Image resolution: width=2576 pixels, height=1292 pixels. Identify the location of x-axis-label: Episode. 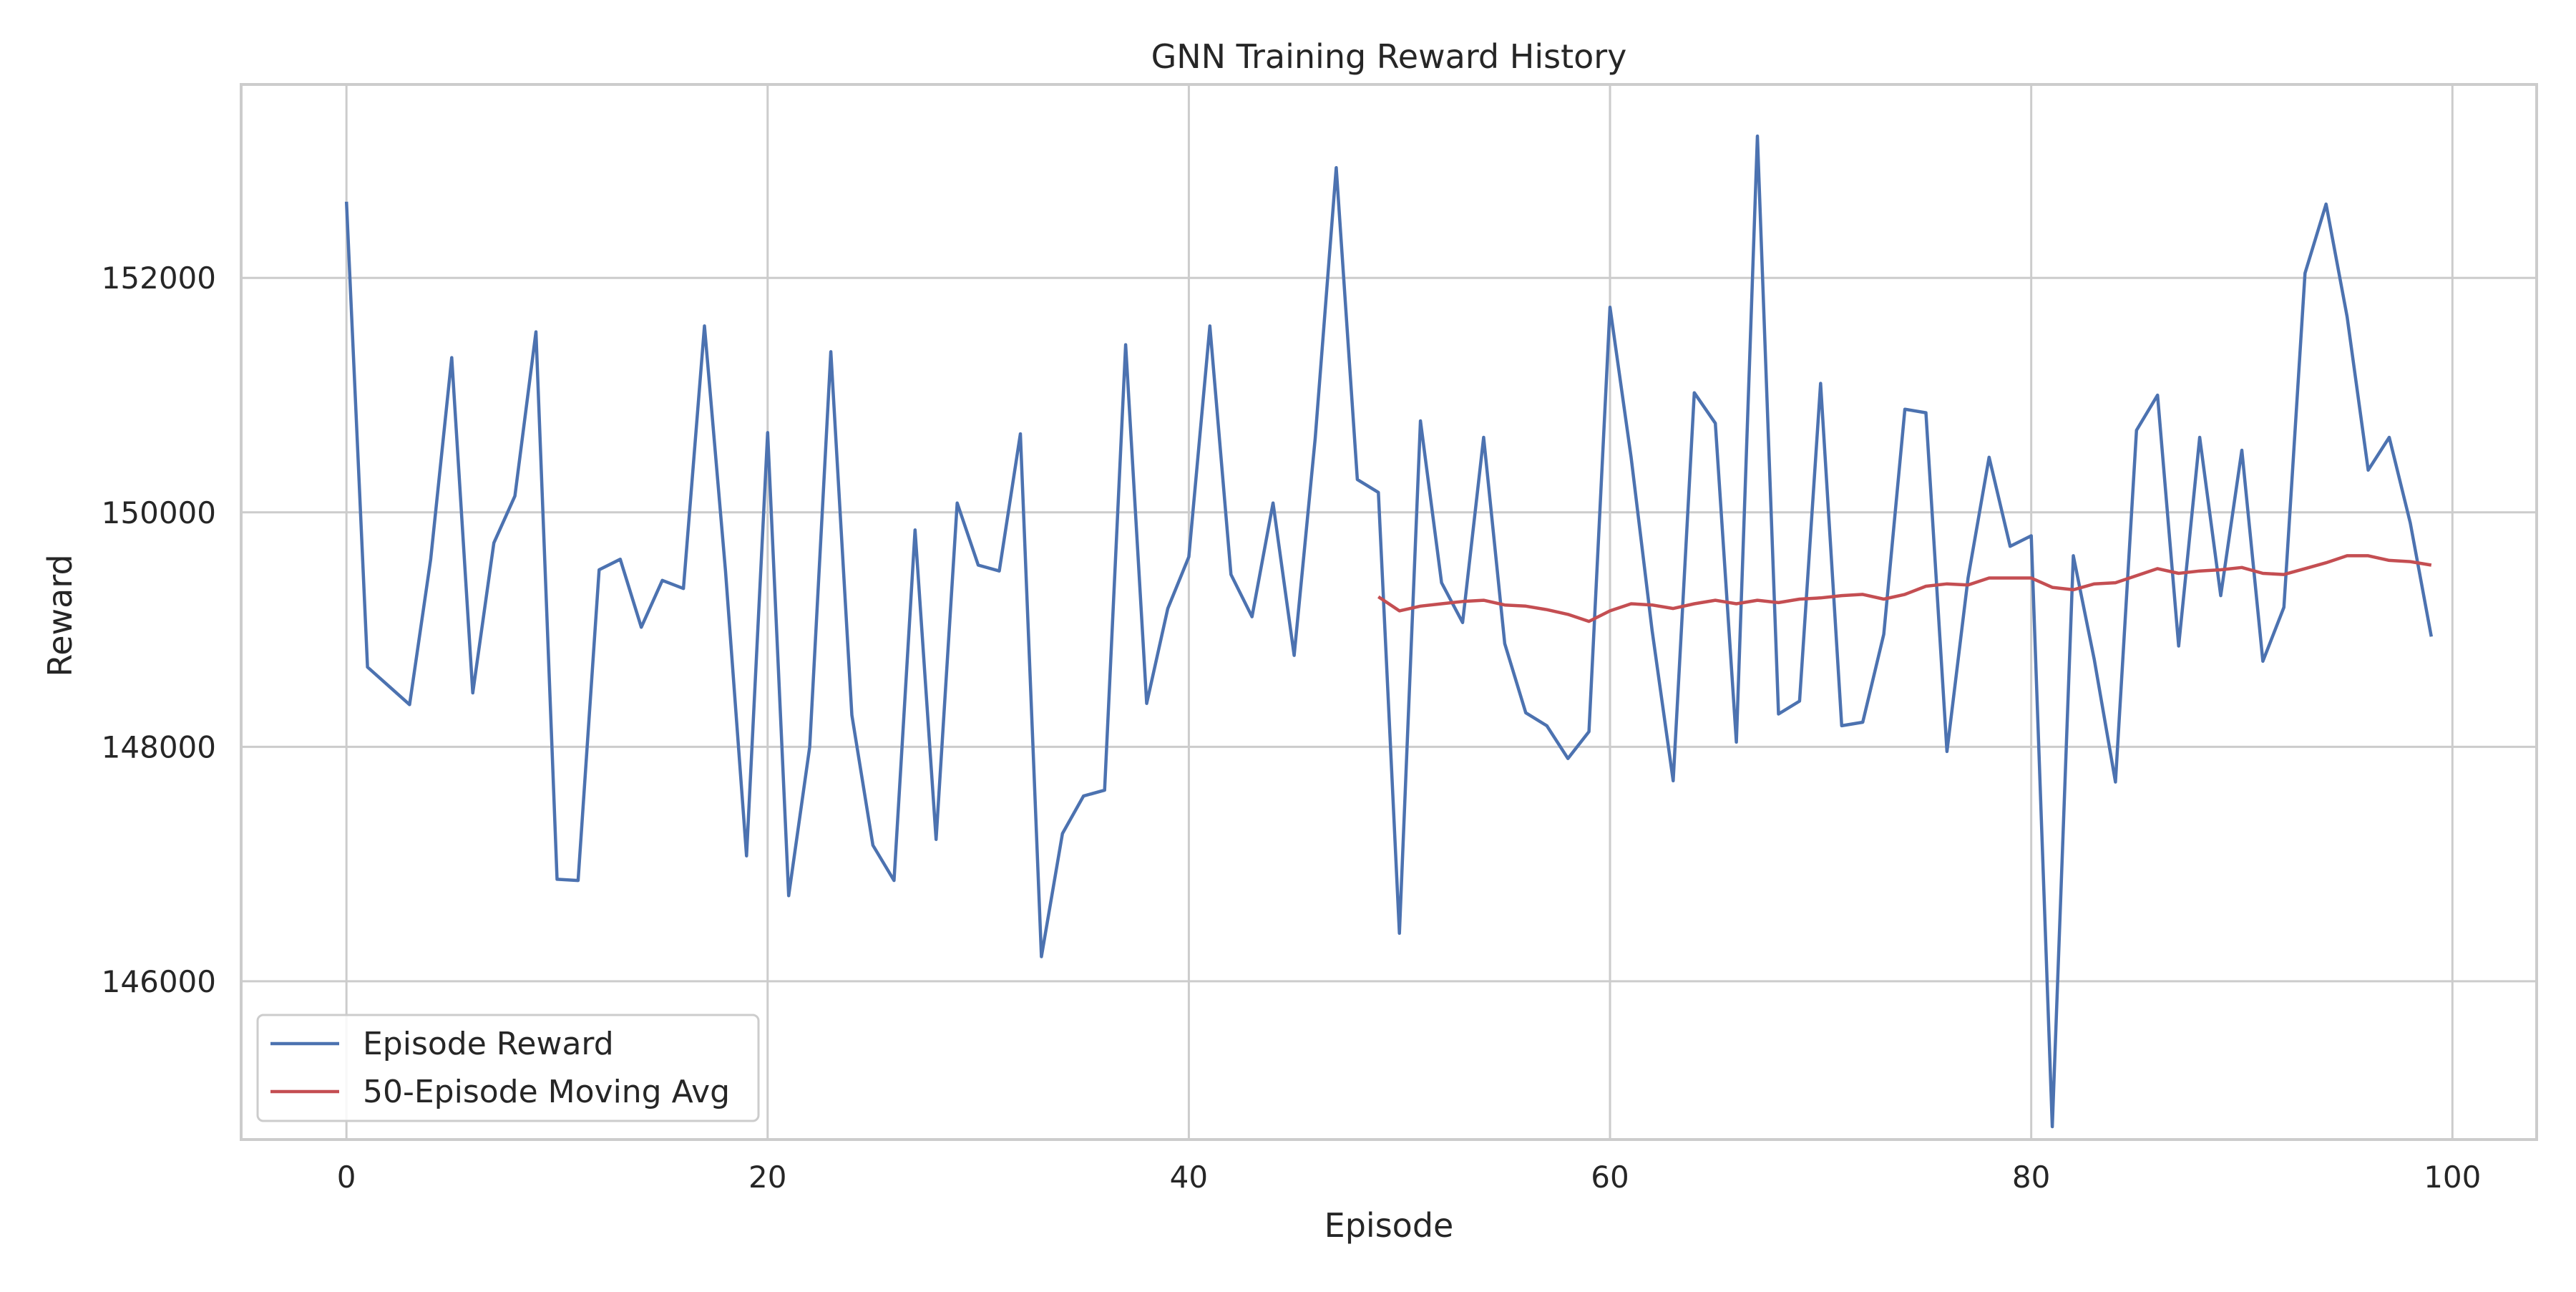
(1389, 1225).